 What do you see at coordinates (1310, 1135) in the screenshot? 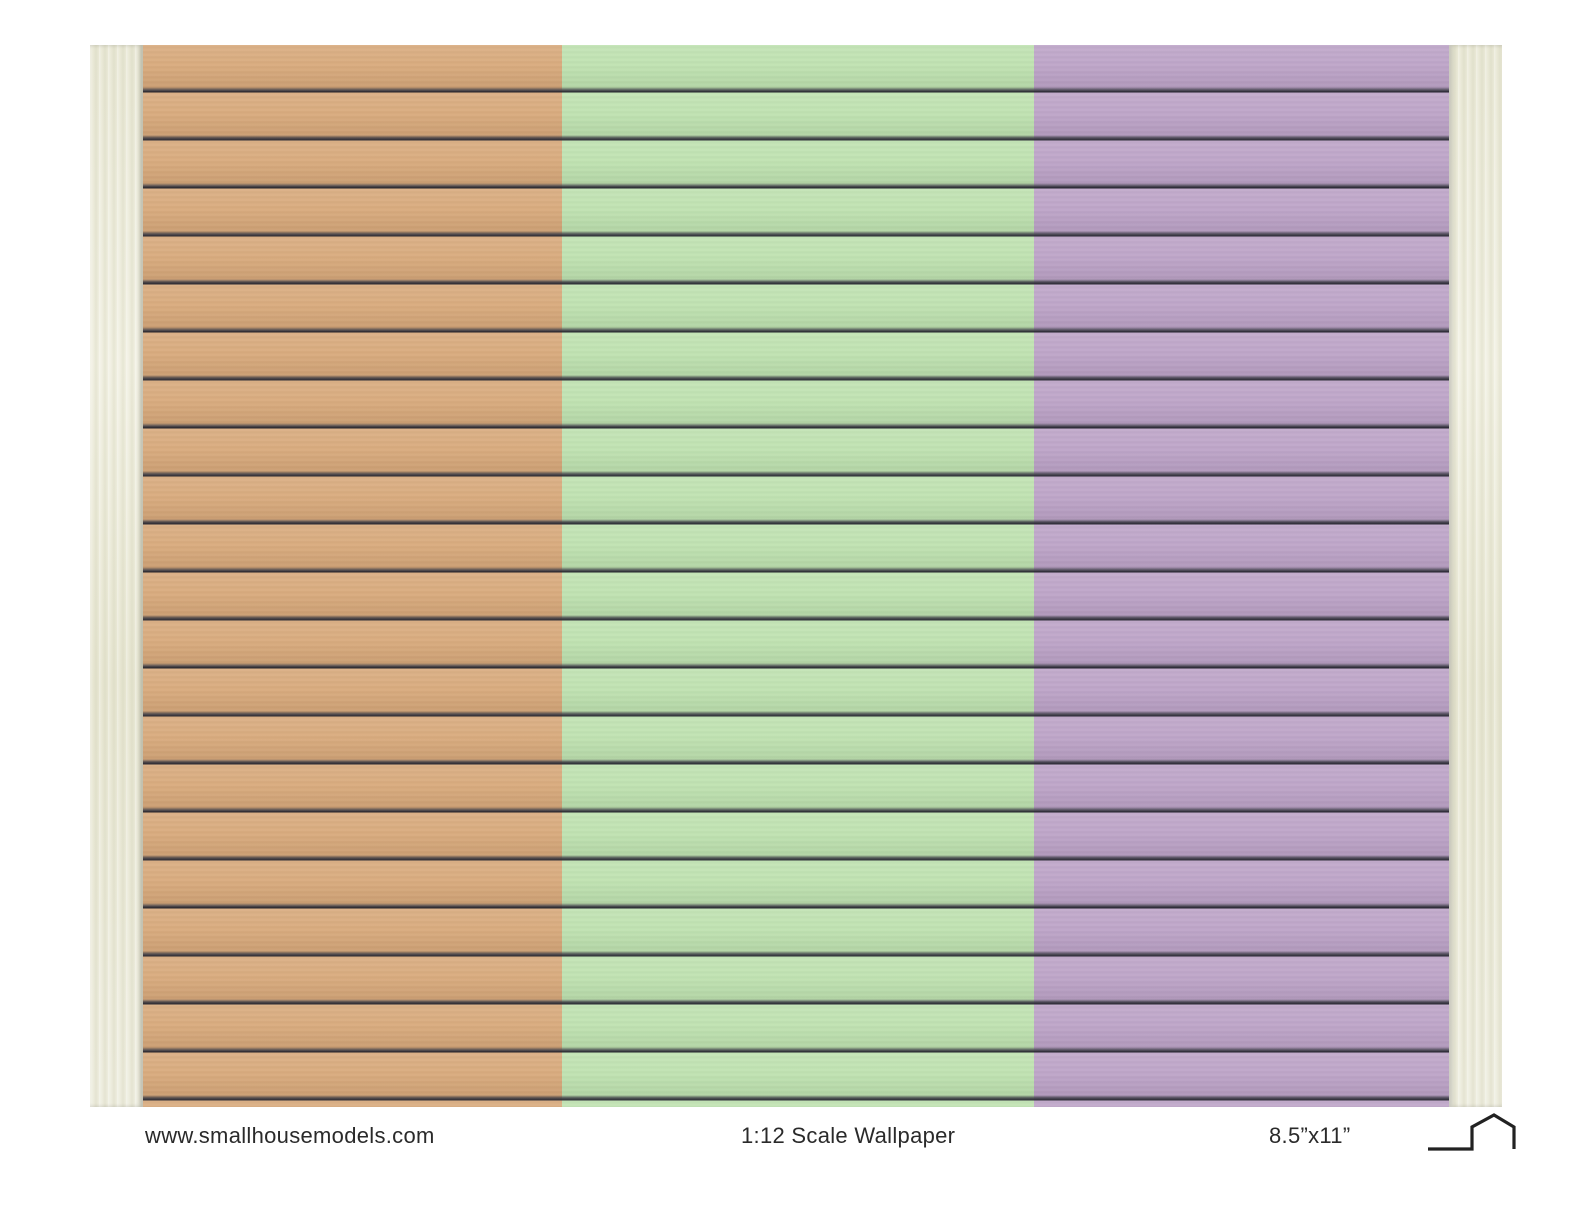
I see `footer-paper-size: 8.5”x11”` at bounding box center [1310, 1135].